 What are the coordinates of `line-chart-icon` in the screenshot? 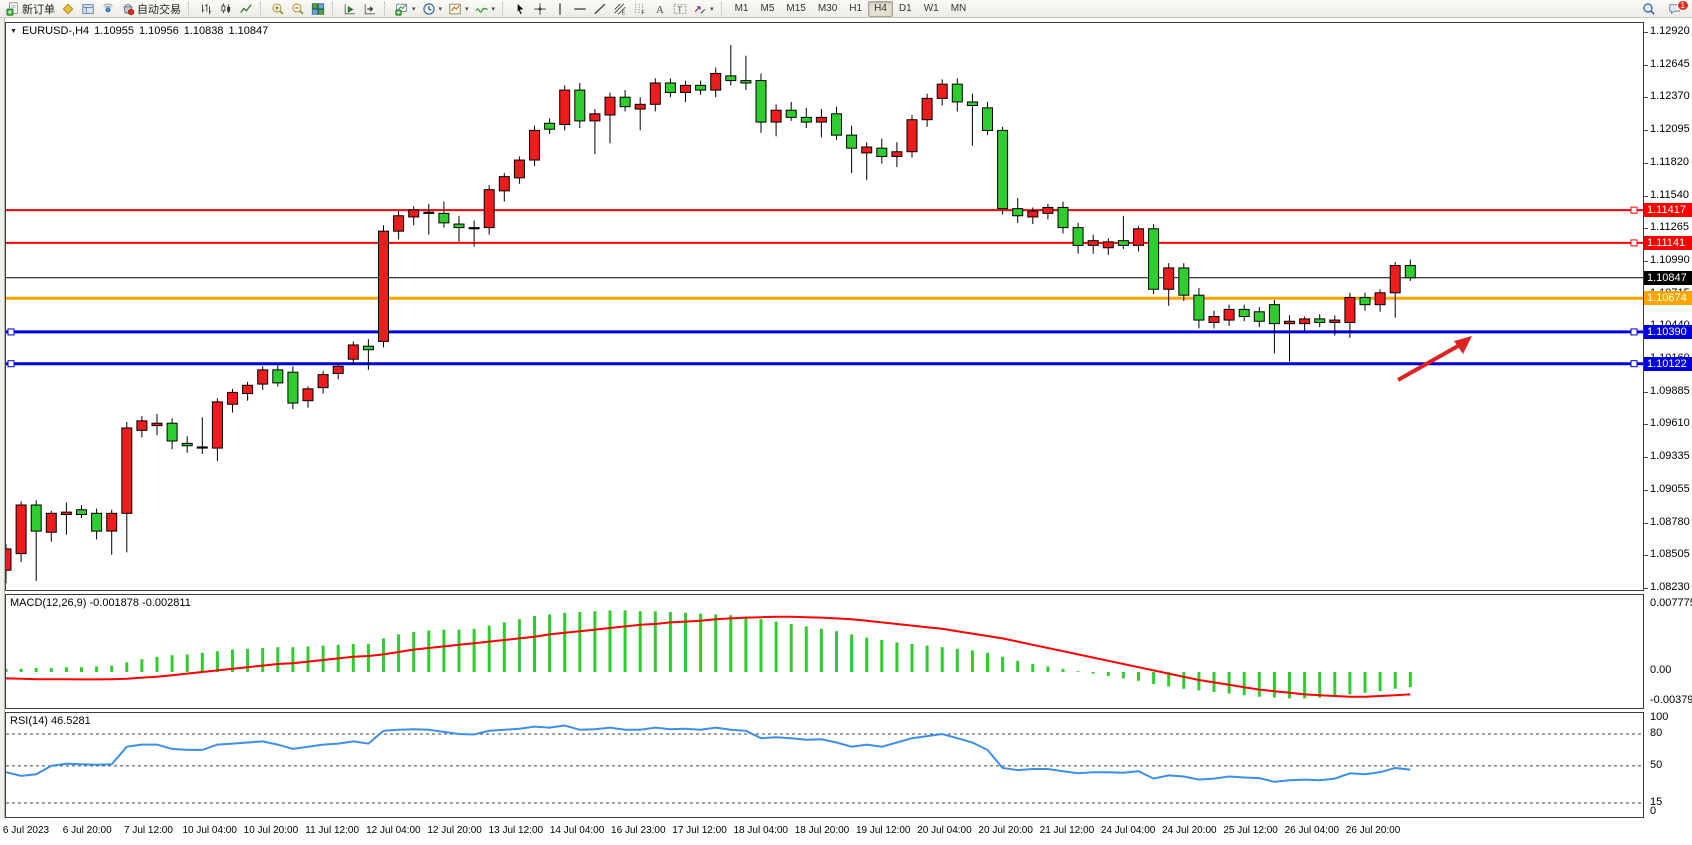 It's located at (246, 9).